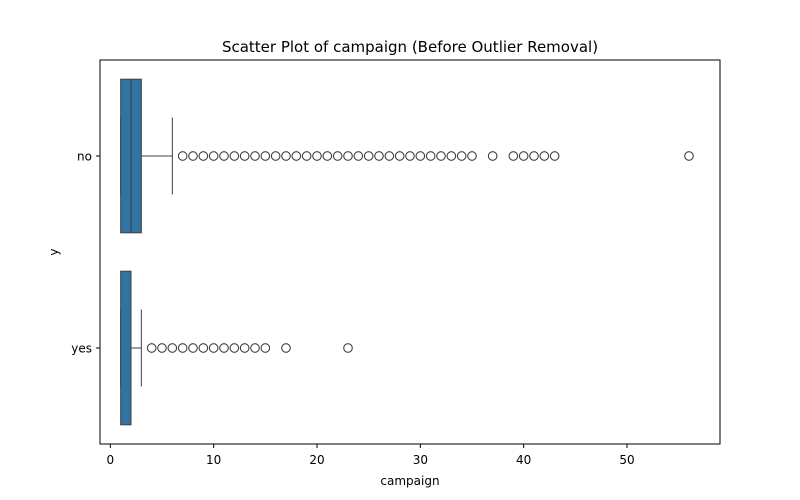 The image size is (800, 500). I want to click on x-tick-label: 0, so click(111, 460).